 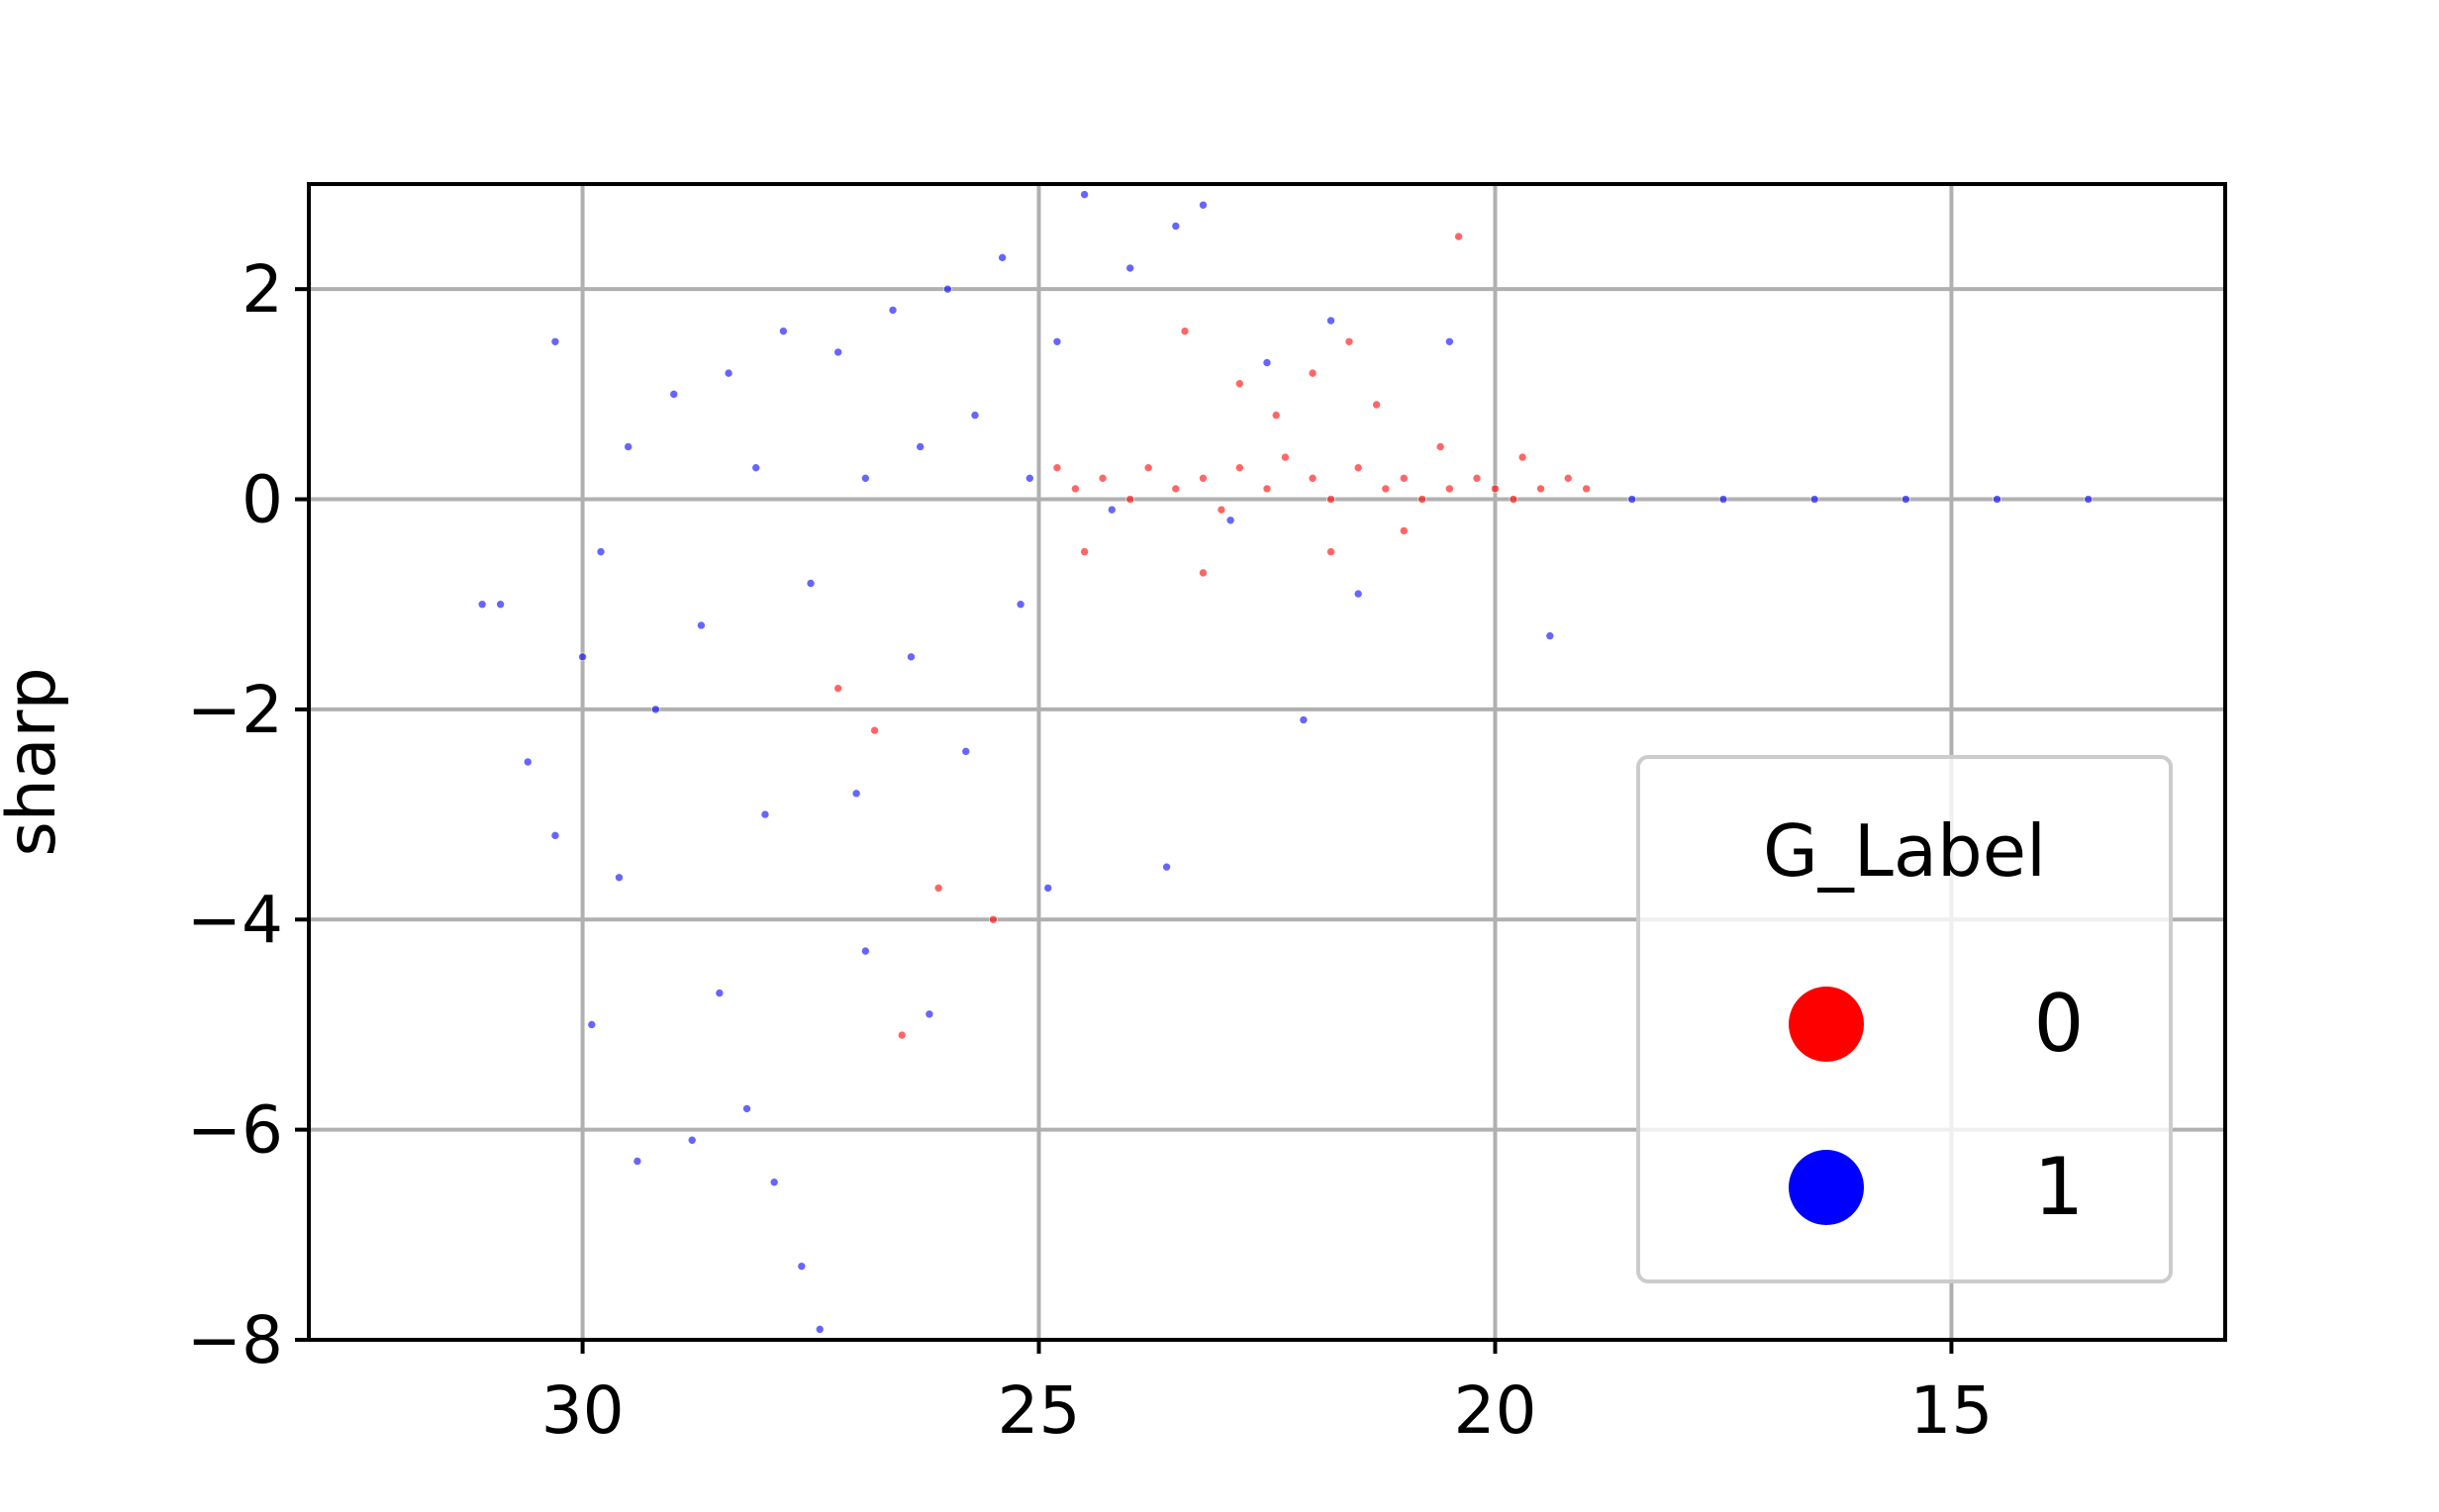 What do you see at coordinates (235, 1340) in the screenshot?
I see `y-tick-label: −8` at bounding box center [235, 1340].